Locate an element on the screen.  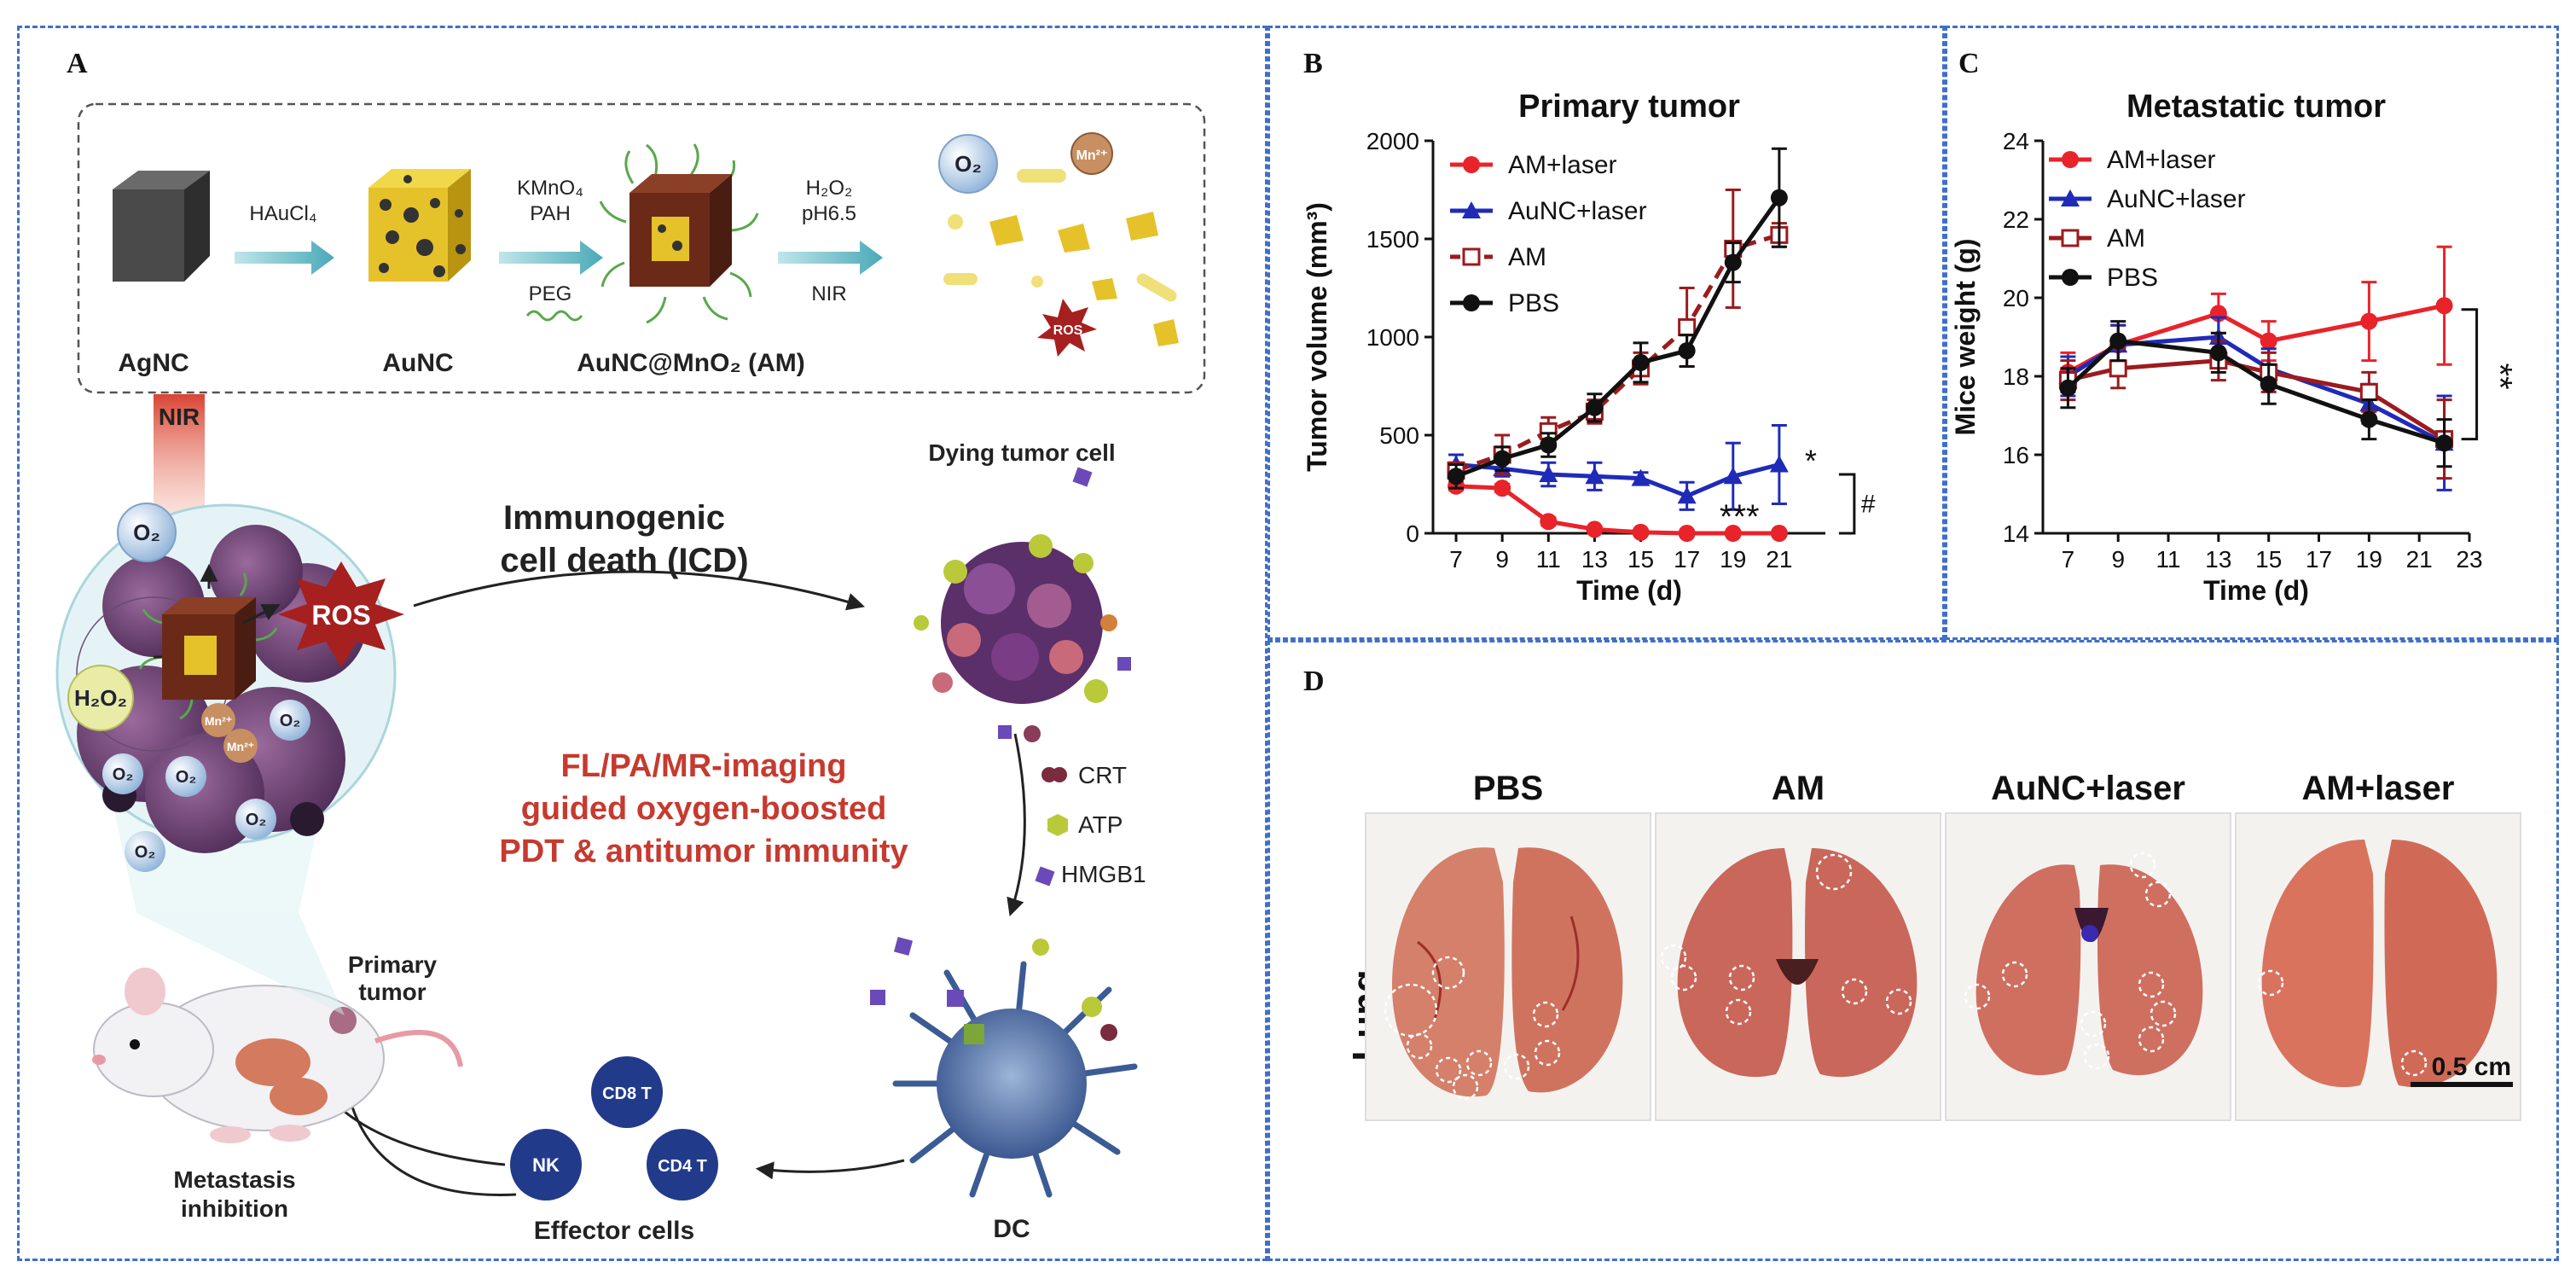
series-AM is located at coordinates (1618, 334).